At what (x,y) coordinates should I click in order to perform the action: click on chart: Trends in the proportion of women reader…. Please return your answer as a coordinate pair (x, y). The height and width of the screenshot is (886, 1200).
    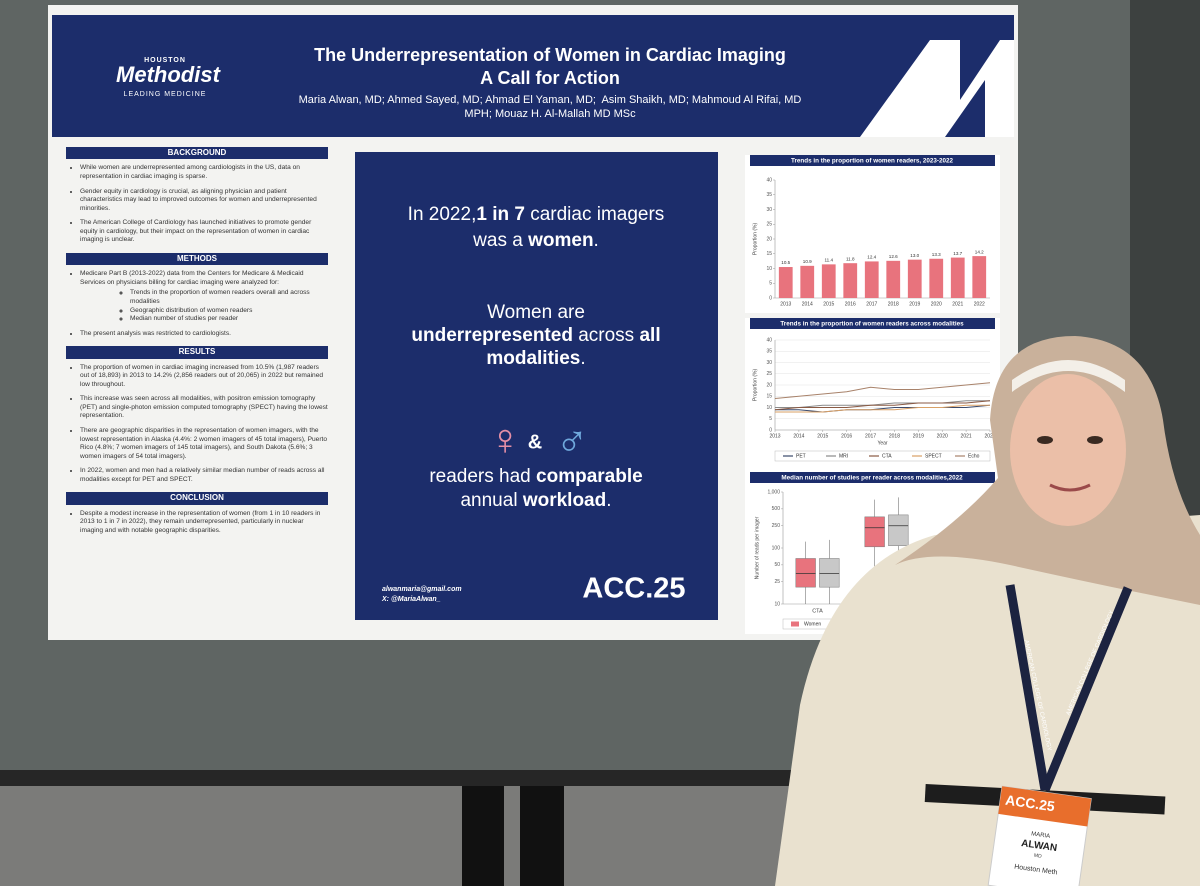
    Looking at the image, I should click on (872, 234).